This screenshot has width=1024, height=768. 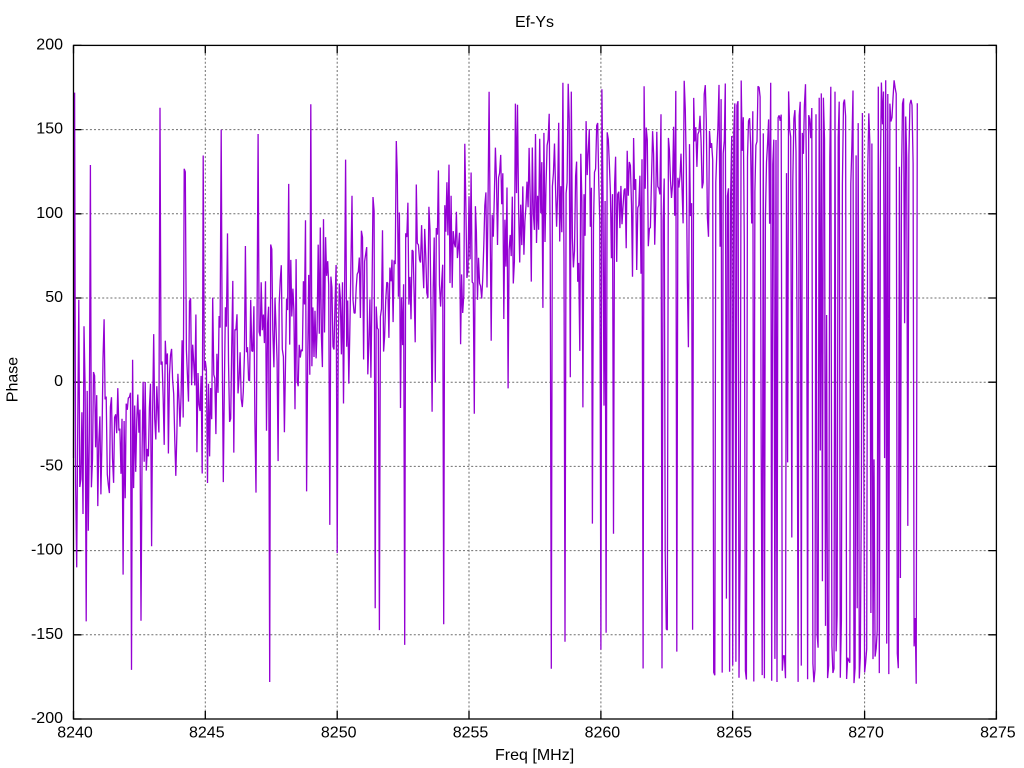 I want to click on svg-text: Phase, so click(x=13, y=379).